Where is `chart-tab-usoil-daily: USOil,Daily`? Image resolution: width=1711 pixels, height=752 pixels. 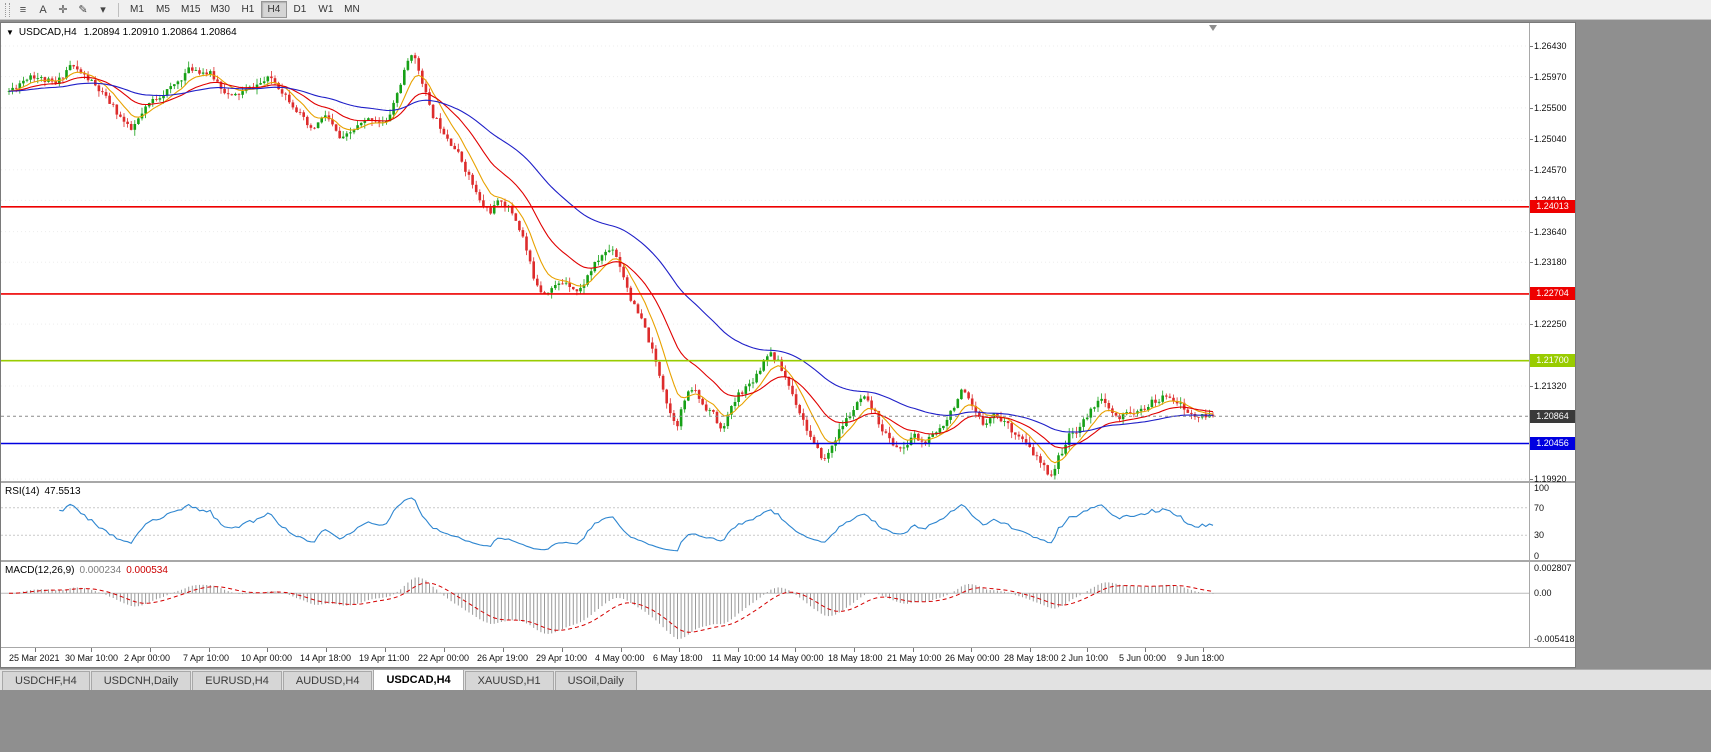
chart-tab-usoil-daily: USOil,Daily is located at coordinates (595, 680).